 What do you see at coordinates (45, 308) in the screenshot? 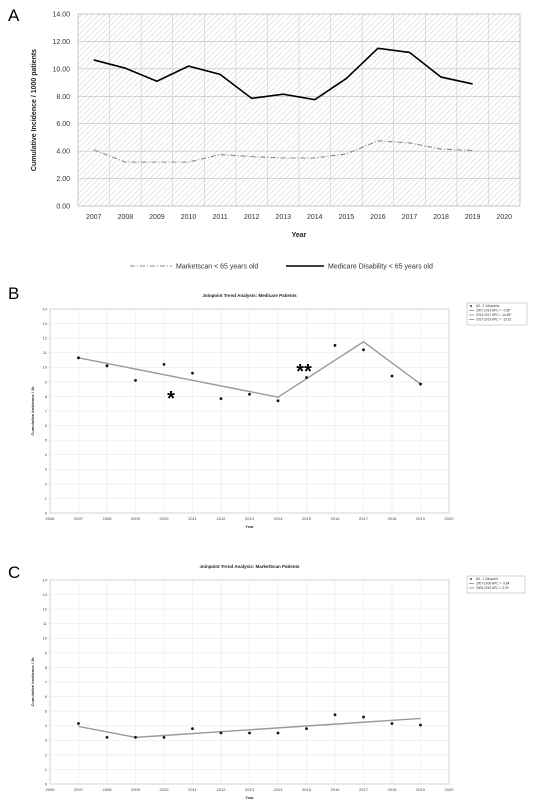
I see `y-tick-label-b: 14` at bounding box center [45, 308].